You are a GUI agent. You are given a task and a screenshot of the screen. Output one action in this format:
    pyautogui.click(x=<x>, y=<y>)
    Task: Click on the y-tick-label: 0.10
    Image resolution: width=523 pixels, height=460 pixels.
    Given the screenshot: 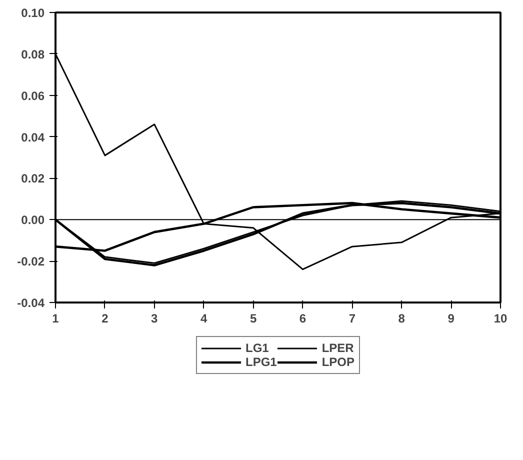 What is the action you would take?
    pyautogui.click(x=33, y=13)
    